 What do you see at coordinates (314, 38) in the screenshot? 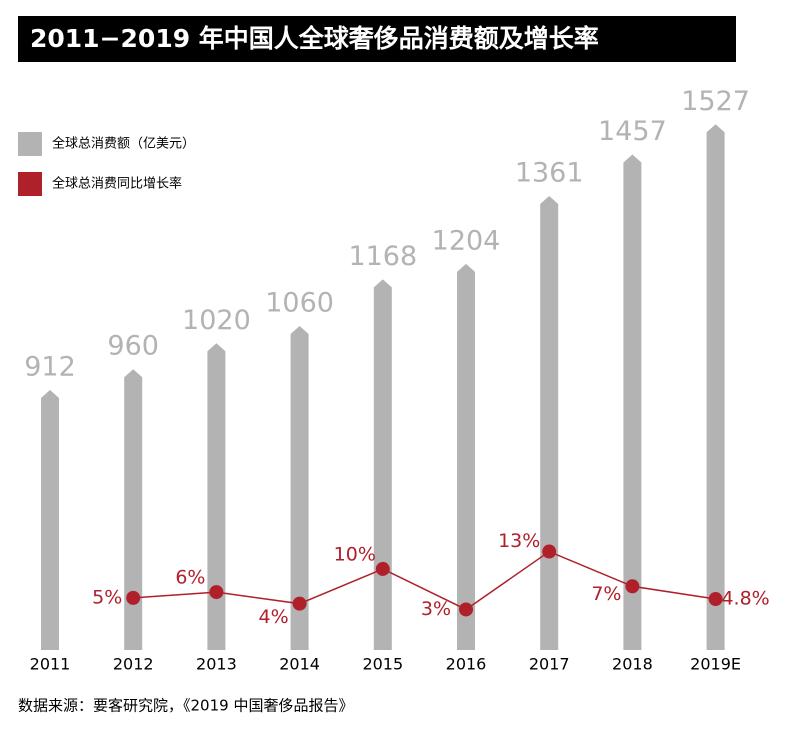
I see `chart-title: 2011−2019 年中国人全球奢侈品消费额及增长率` at bounding box center [314, 38].